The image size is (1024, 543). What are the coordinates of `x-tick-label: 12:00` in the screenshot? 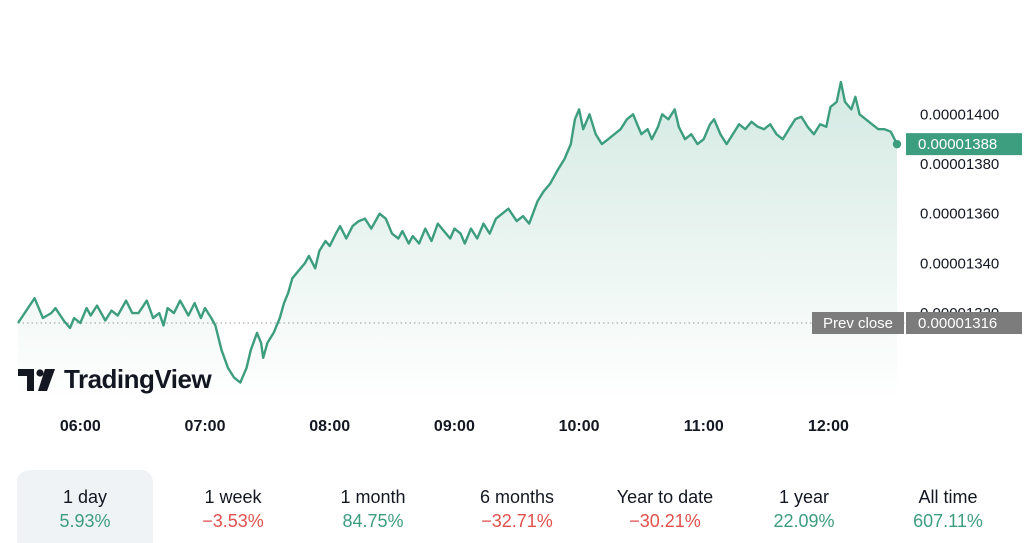 It's located at (828, 426).